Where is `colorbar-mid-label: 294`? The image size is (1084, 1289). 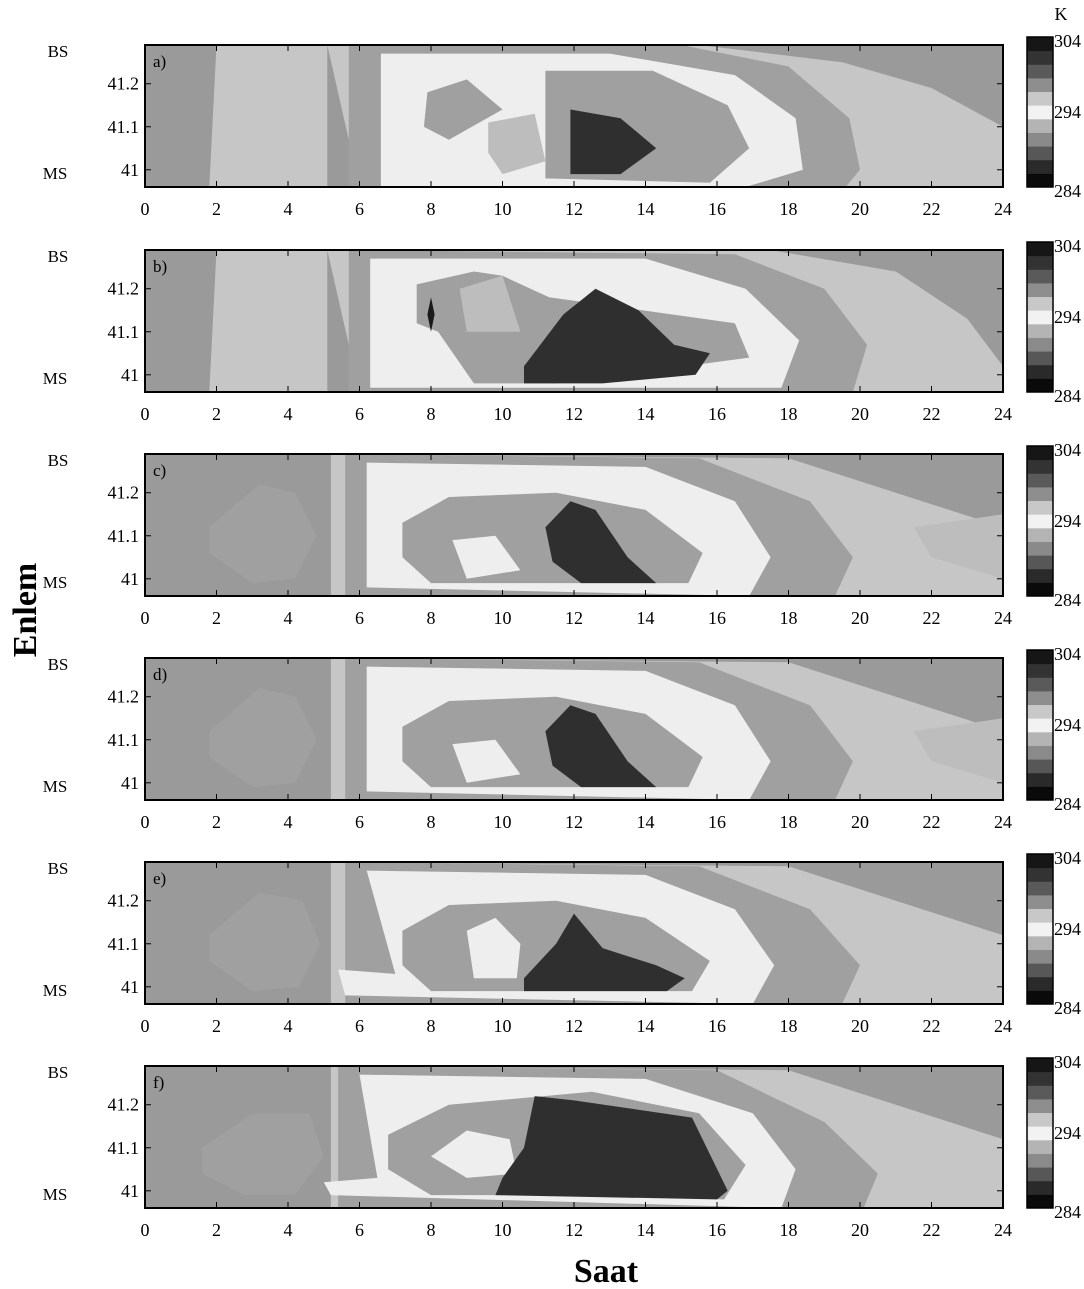
colorbar-mid-label: 294 is located at coordinates (1067, 929).